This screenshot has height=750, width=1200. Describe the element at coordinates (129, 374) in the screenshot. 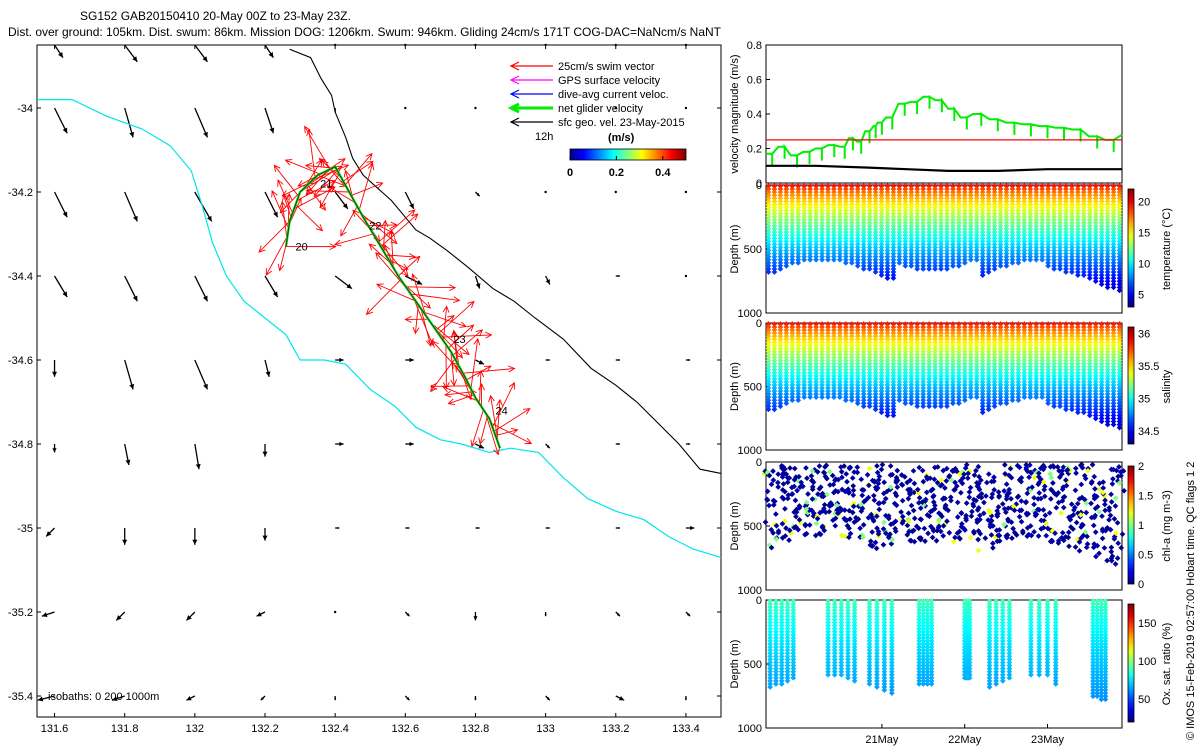

I see `current-vector` at that location.